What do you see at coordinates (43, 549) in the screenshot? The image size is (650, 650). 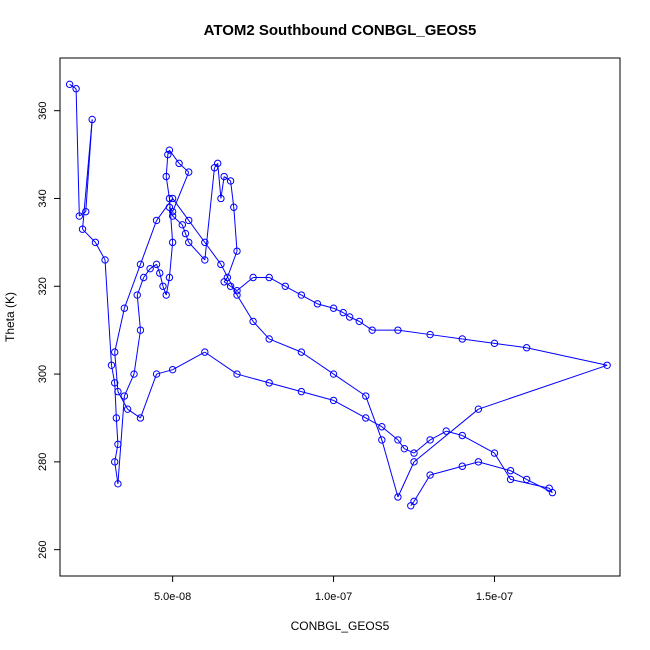 I see `y-tick-label: 260` at bounding box center [43, 549].